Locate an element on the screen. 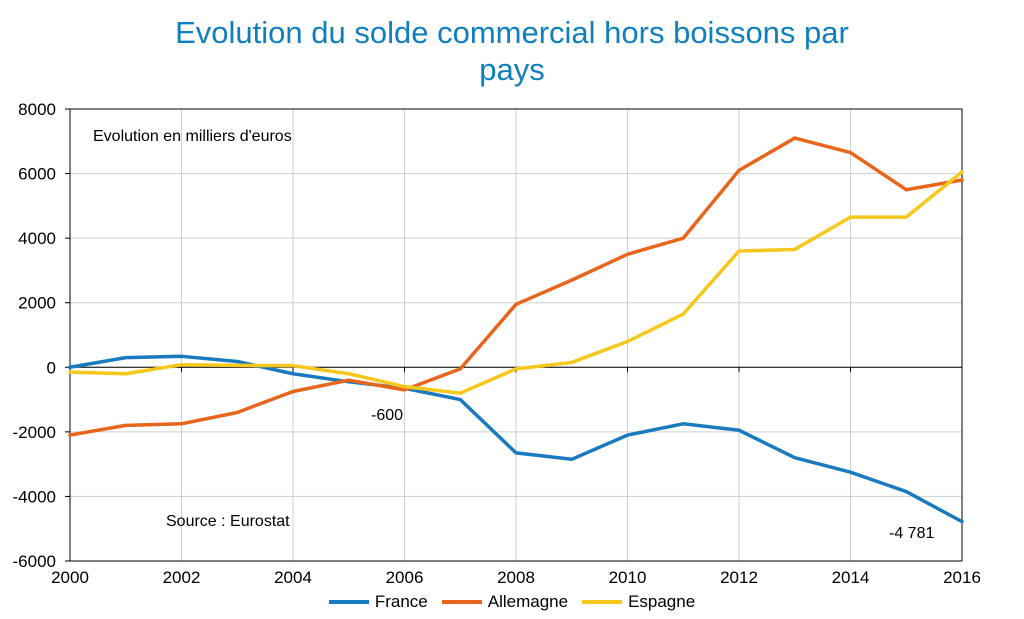  legend-swatch-allemagne is located at coordinates (461, 602).